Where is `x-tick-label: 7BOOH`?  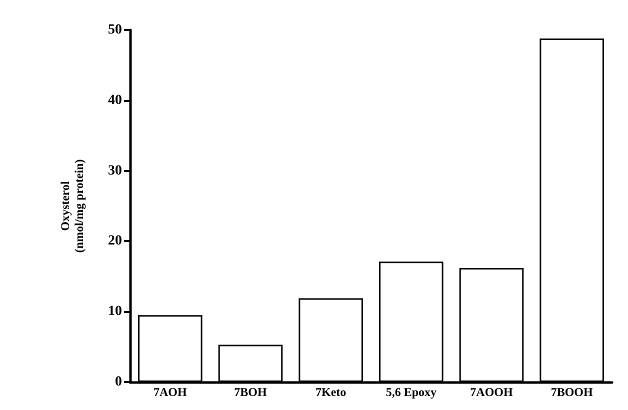
x-tick-label: 7BOOH is located at coordinates (572, 392).